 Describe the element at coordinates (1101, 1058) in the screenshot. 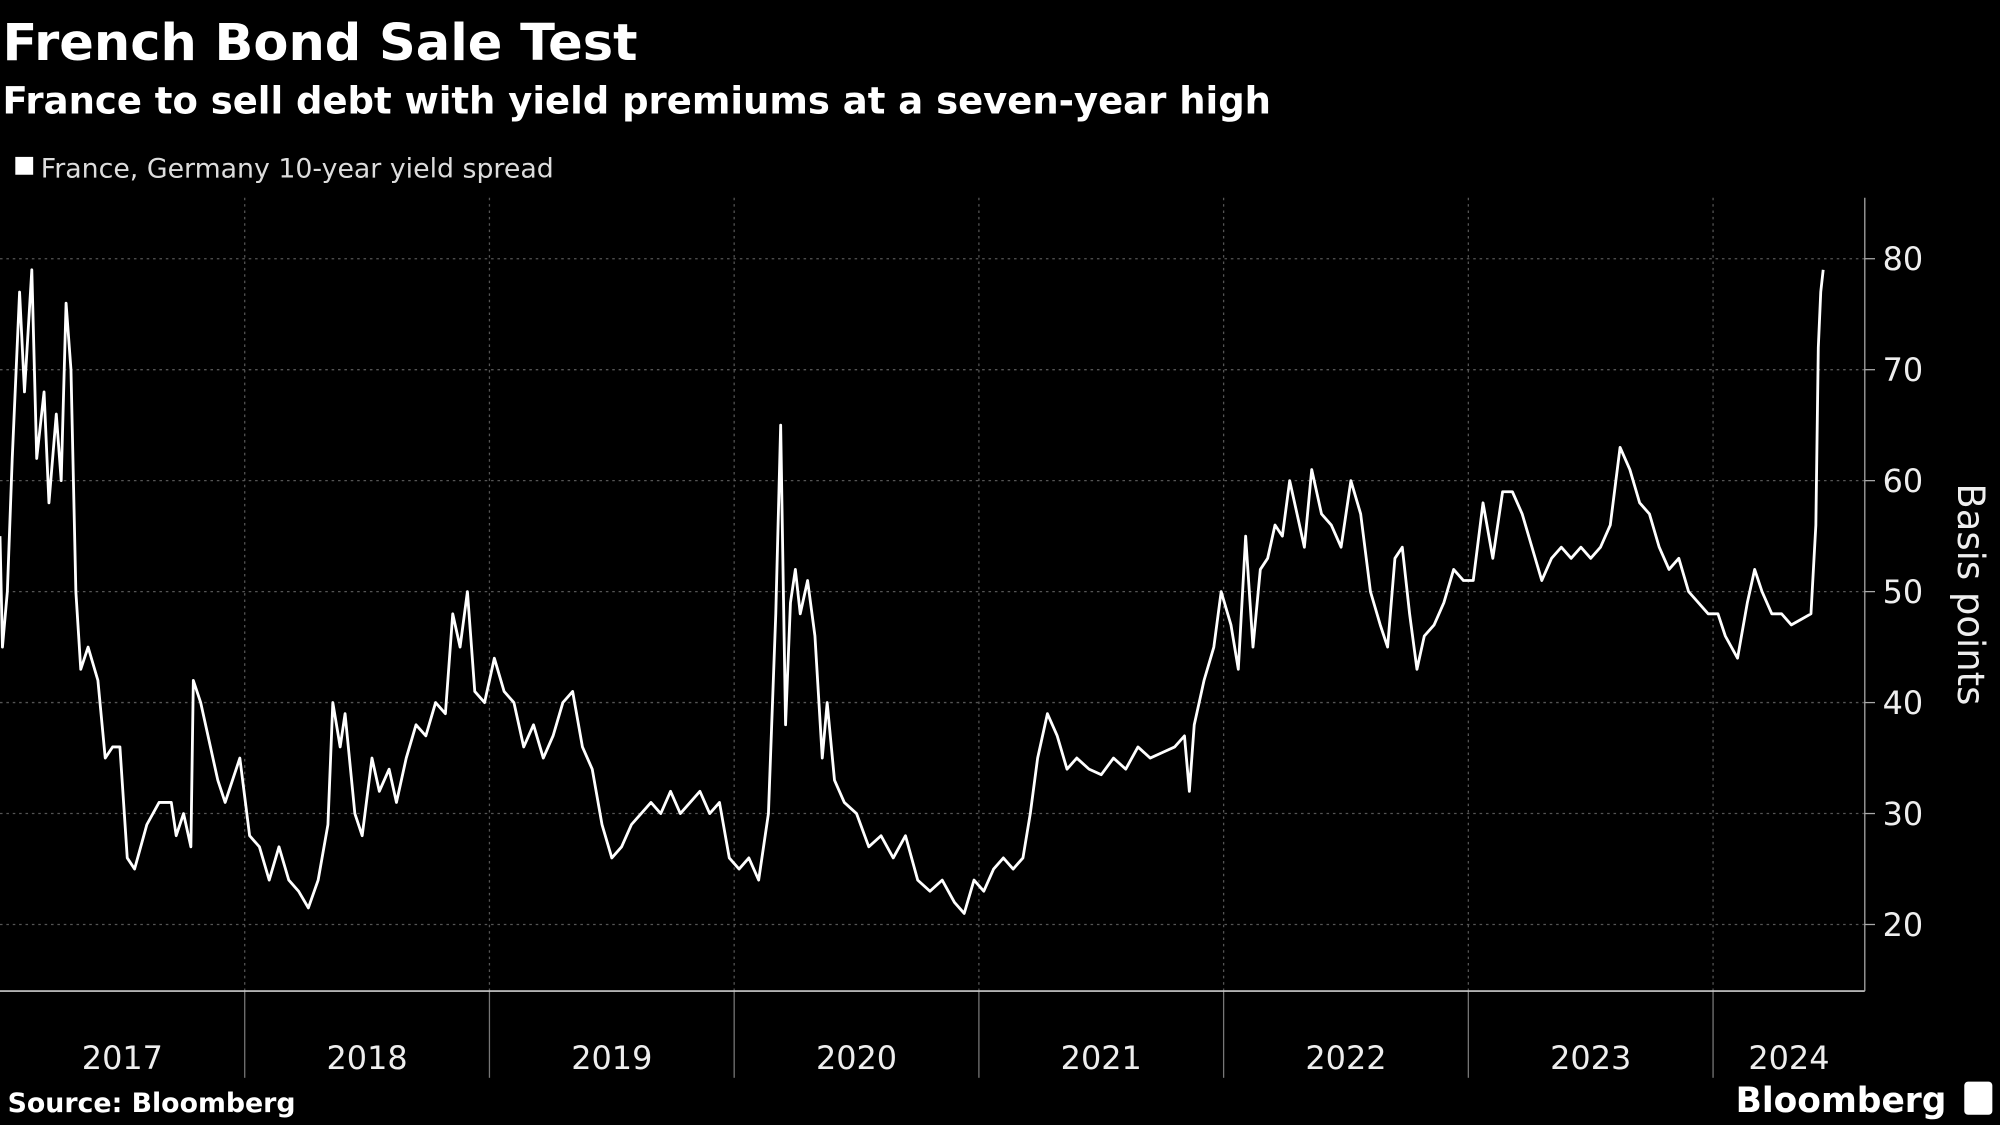

I see `x-tick-label: 2021` at that location.